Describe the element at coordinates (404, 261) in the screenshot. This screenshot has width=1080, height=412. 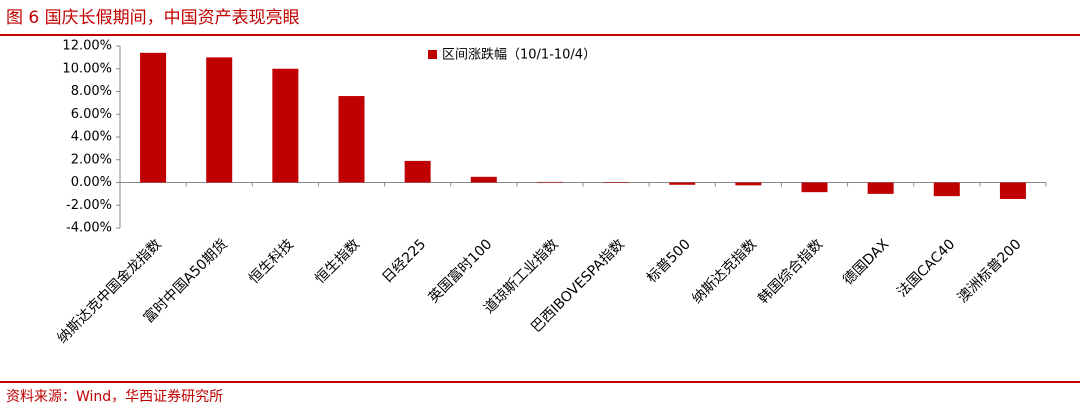
I see `x-tick-label: 日经225` at that location.